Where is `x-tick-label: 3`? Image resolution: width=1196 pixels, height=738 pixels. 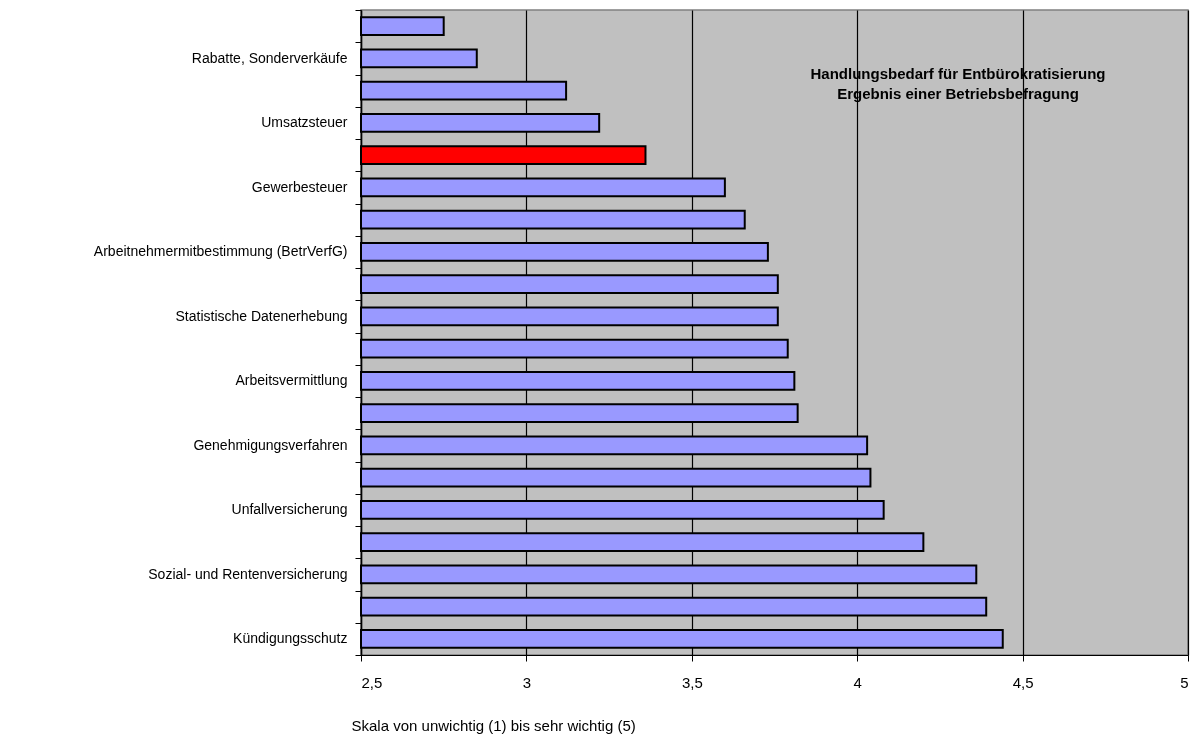 x-tick-label: 3 is located at coordinates (527, 682).